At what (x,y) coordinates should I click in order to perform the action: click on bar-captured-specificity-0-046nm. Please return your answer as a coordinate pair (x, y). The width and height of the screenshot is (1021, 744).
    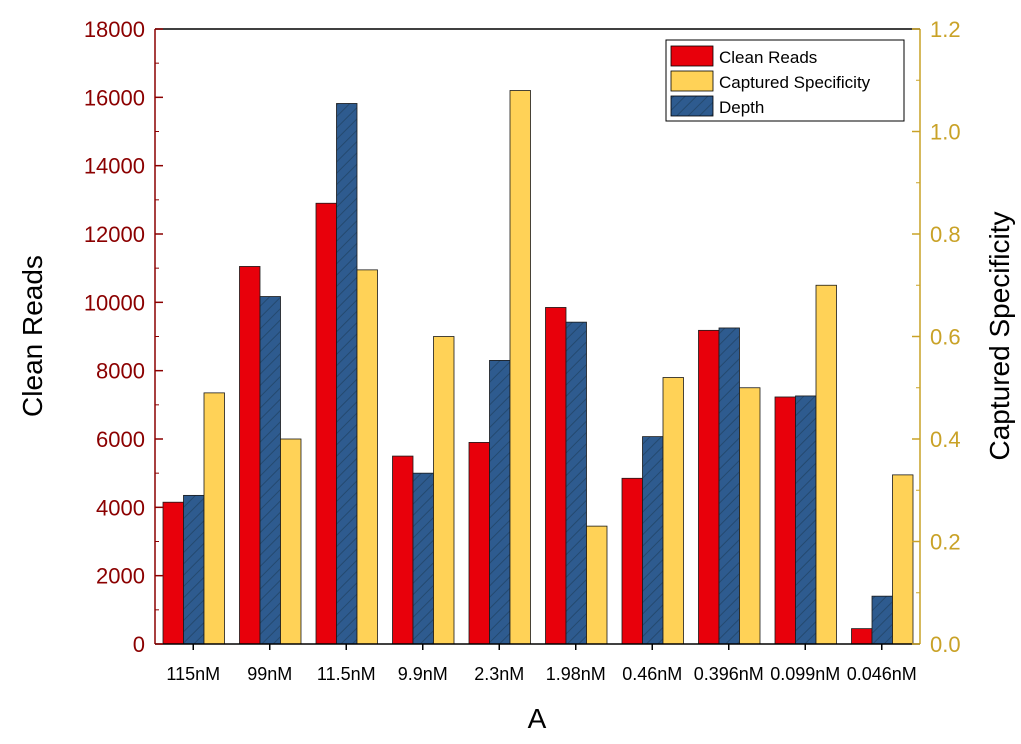
    Looking at the image, I should click on (903, 559).